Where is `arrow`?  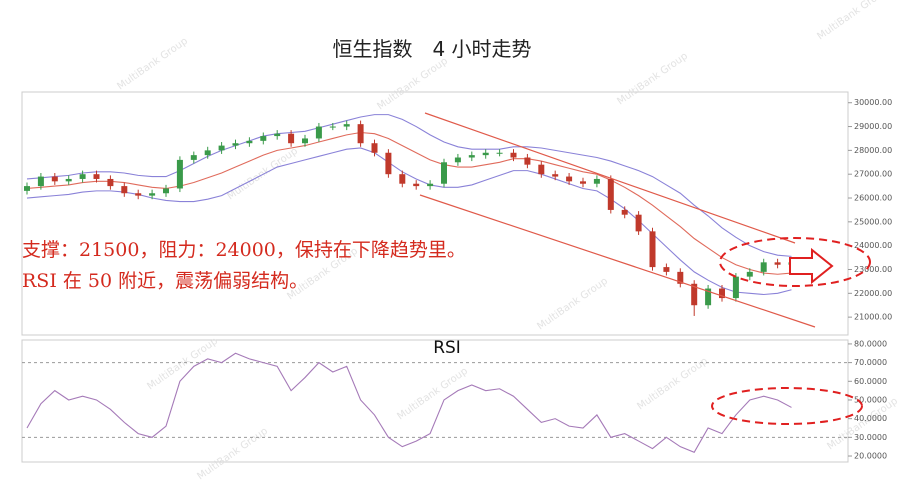
arrow is located at coordinates (811, 266).